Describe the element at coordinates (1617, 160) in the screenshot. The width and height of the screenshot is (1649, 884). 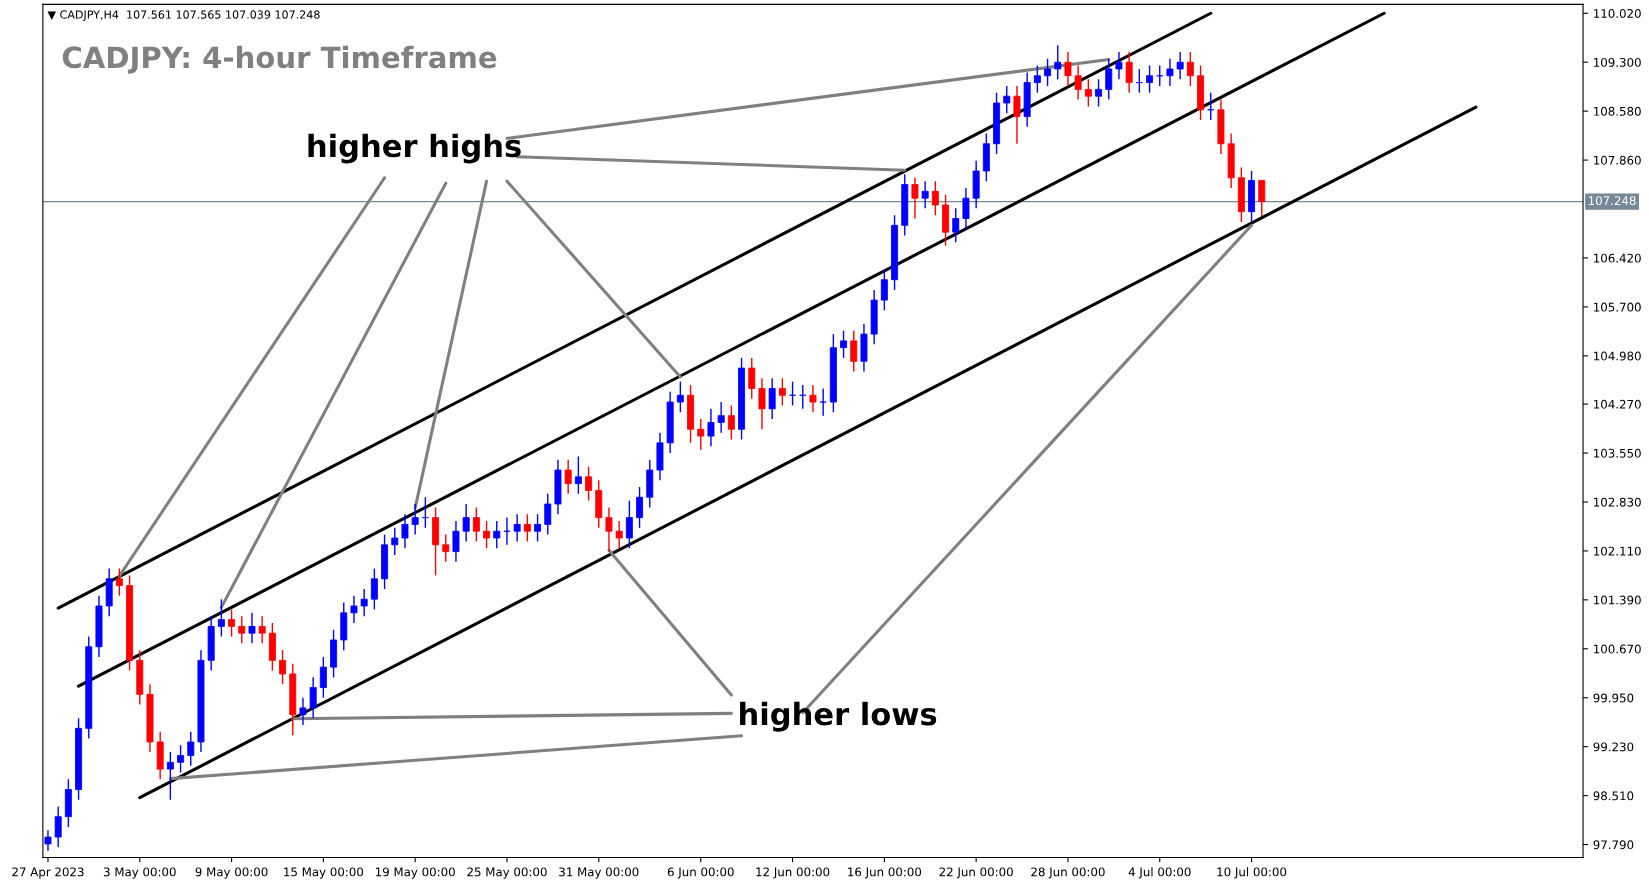
I see `y-tick-label: 107.860` at that location.